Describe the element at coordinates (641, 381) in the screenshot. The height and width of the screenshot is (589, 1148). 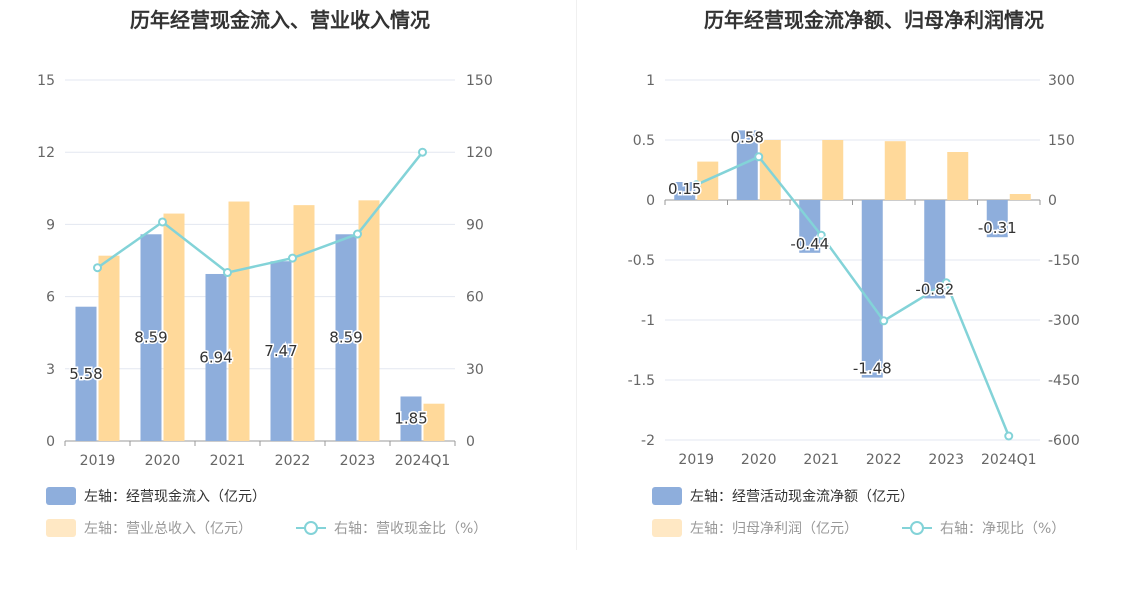
I see `y-left-tick-label: -1.5` at that location.